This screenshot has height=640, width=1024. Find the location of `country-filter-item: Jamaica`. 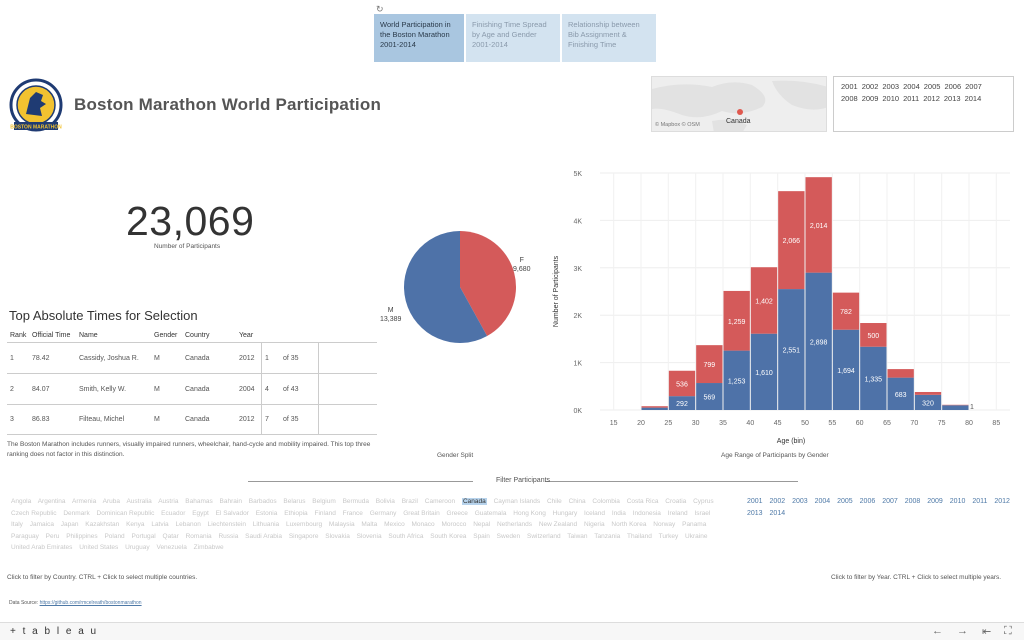

country-filter-item: Jamaica is located at coordinates (41, 524).